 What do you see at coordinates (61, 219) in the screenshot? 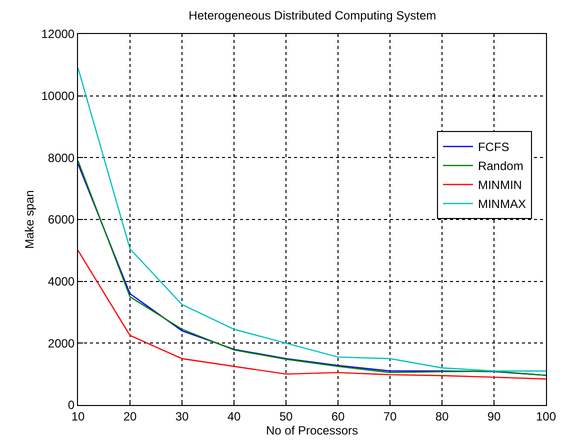
I see `y-tick-label: 6000` at bounding box center [61, 219].